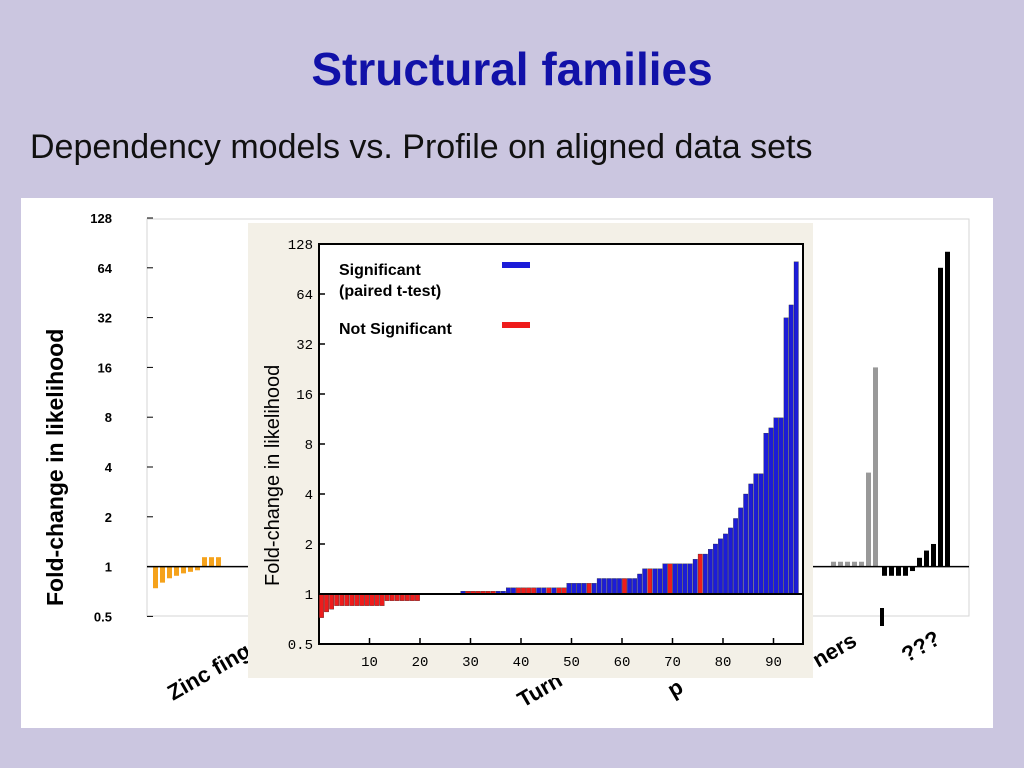 This screenshot has height=768, width=1024. Describe the element at coordinates (516, 325) in the screenshot. I see `legend-not-significant-swatch` at that location.